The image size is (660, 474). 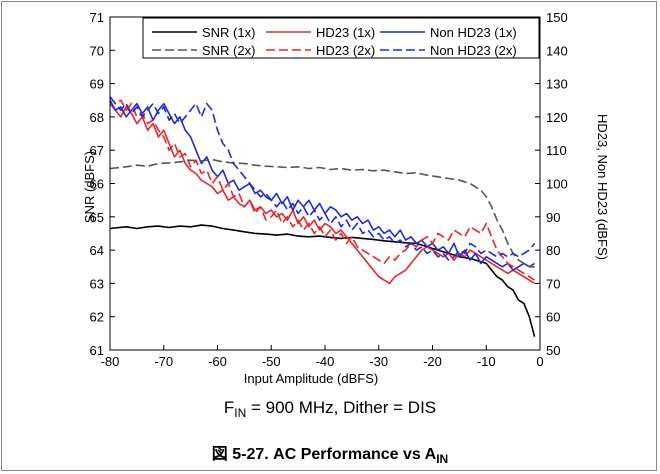 I want to click on x-tick-label: 0, so click(x=539, y=361).